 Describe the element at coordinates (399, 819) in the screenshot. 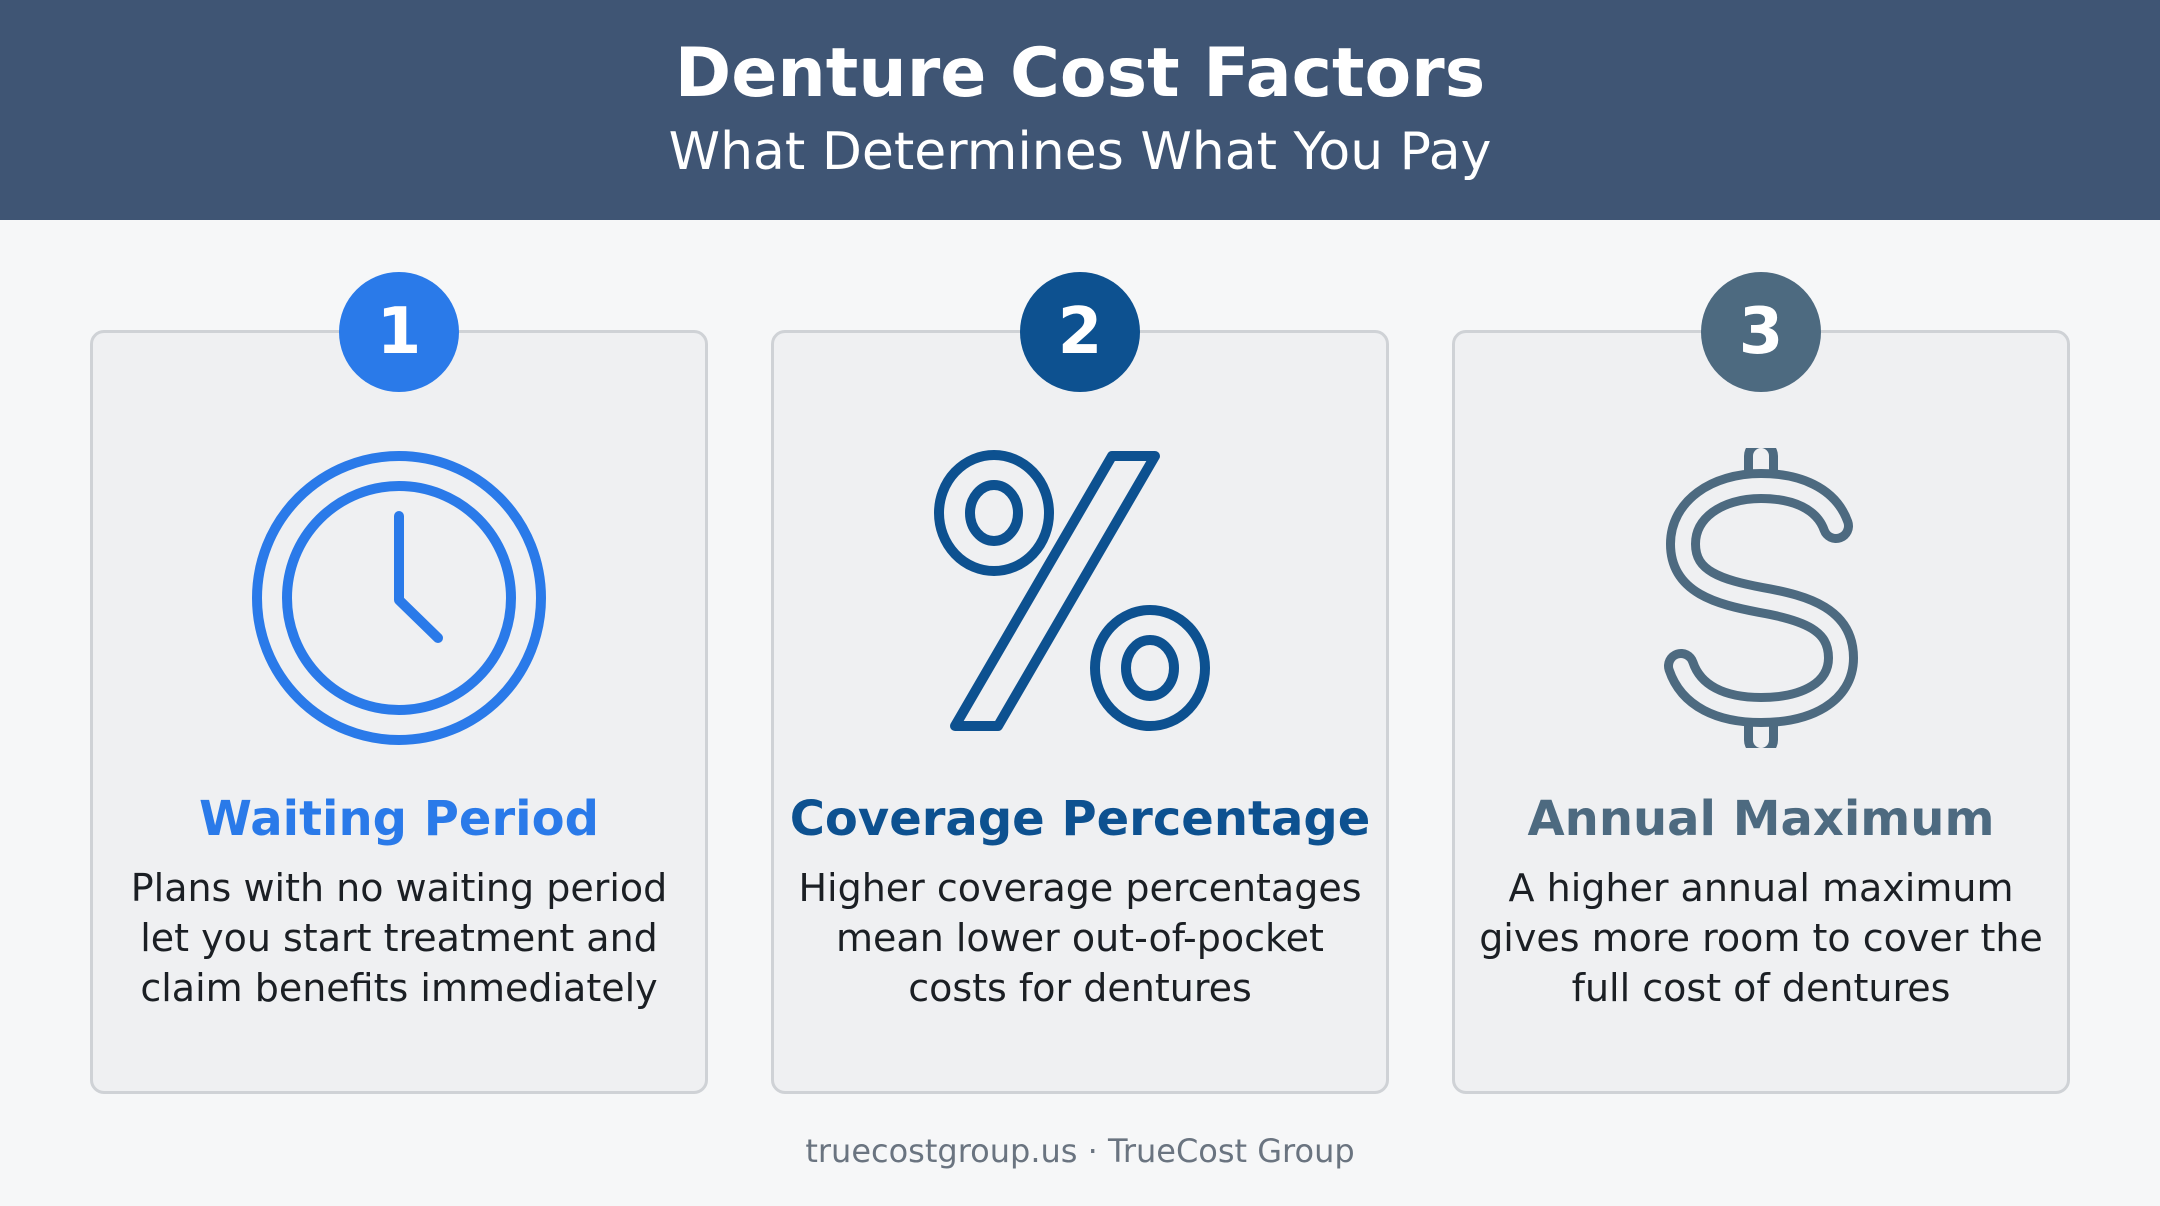

I see `card-title: Waiting Period` at that location.